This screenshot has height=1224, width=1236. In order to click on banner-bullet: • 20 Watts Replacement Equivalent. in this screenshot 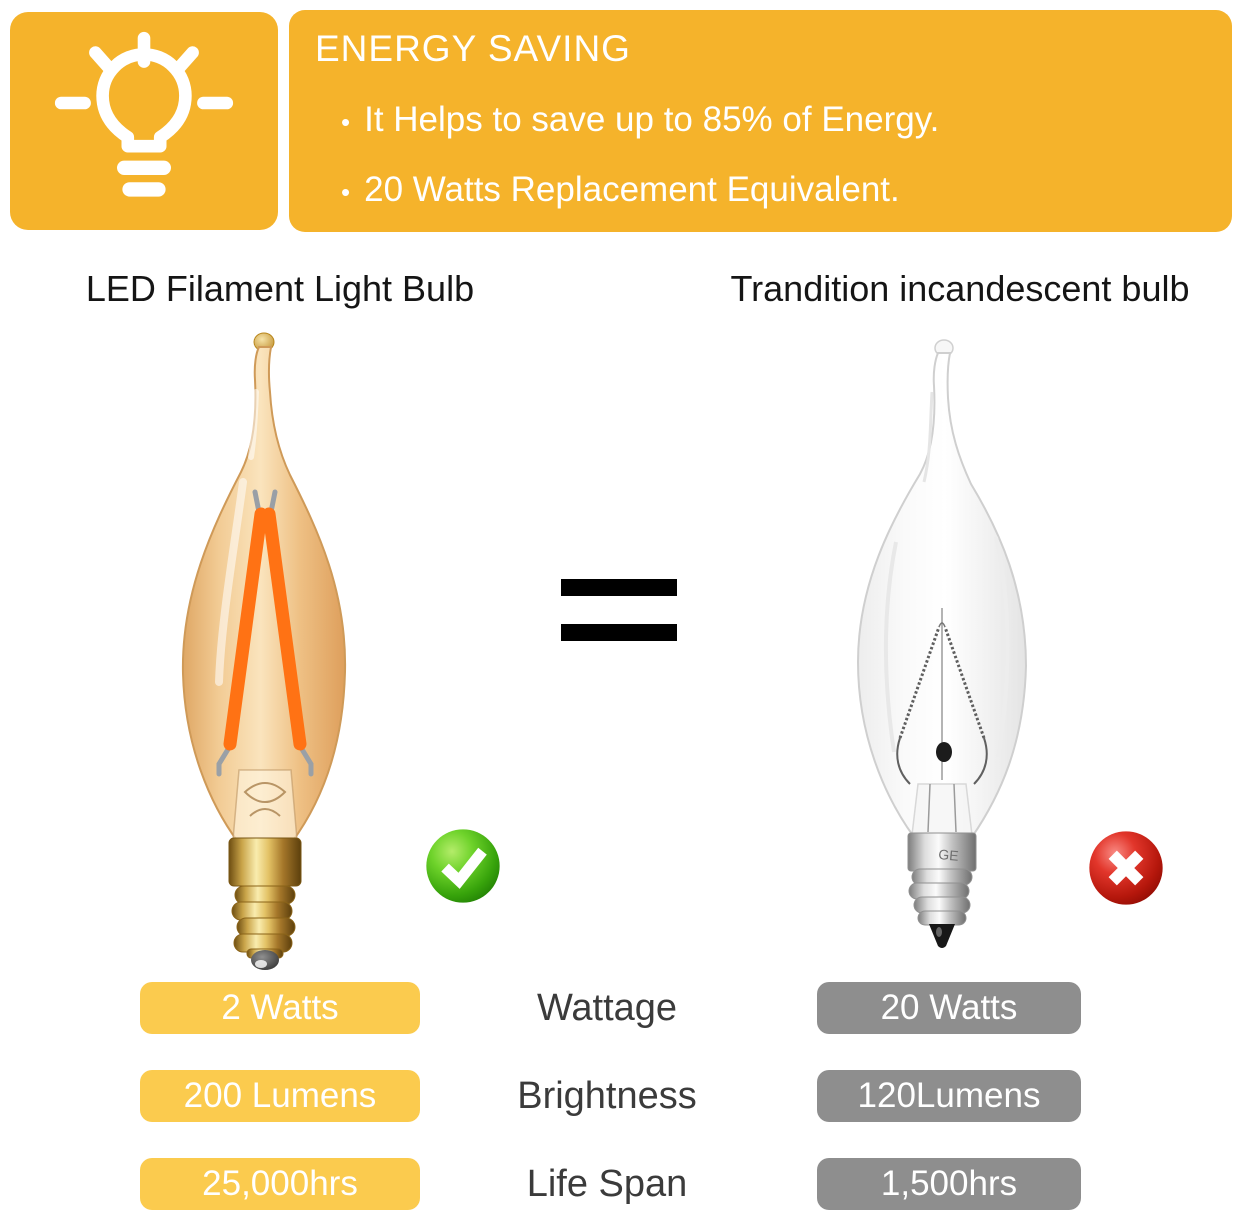, I will do `click(760, 190)`.